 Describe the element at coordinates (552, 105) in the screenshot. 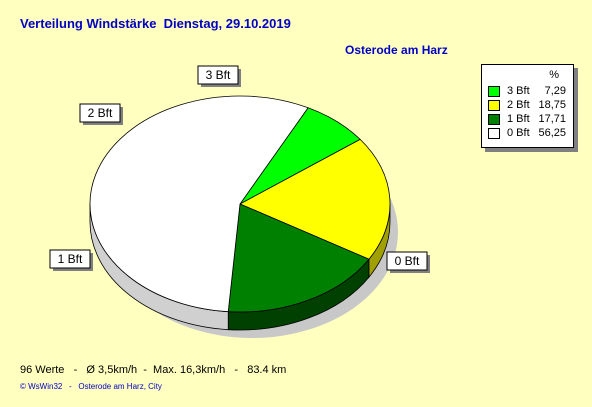

I see `legend-value: 18,75` at that location.